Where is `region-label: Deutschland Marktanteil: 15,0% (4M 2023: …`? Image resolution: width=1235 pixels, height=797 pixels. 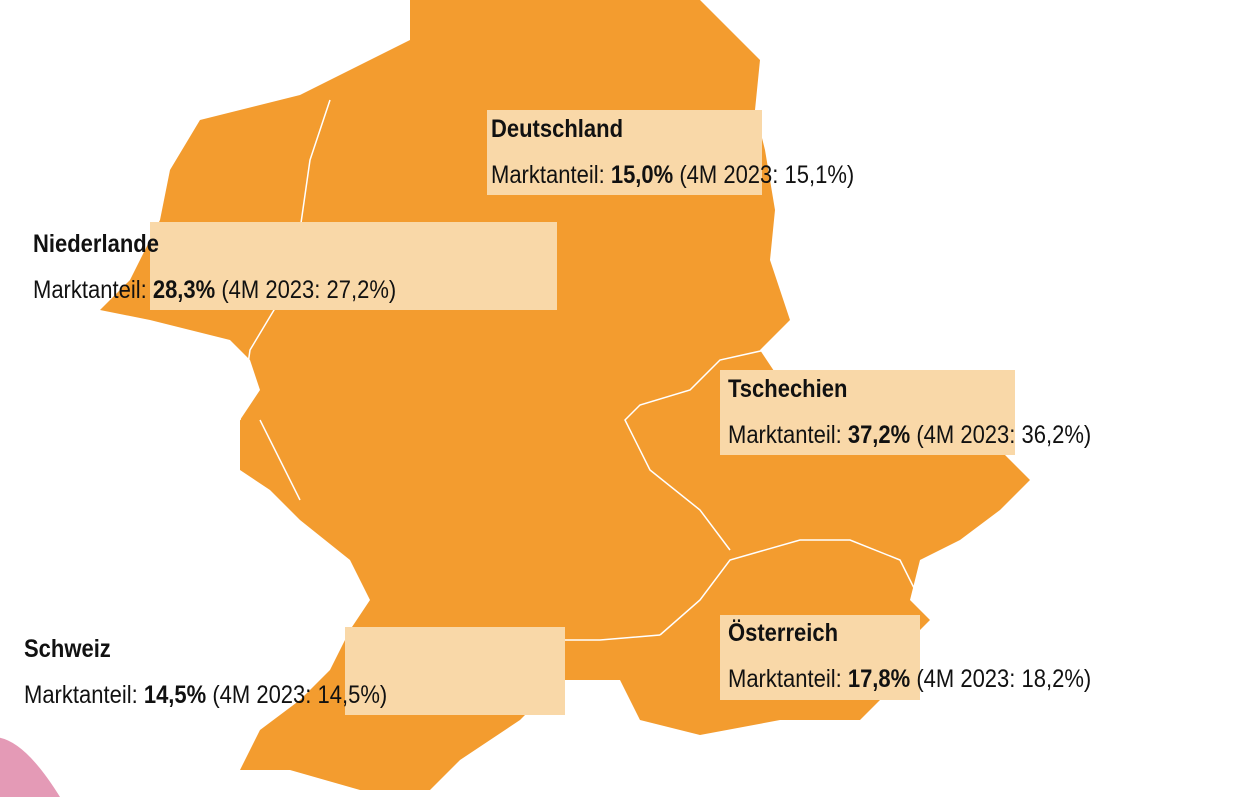 region-label: Deutschland Marktanteil: 15,0% (4M 2023: … is located at coordinates (697, 152).